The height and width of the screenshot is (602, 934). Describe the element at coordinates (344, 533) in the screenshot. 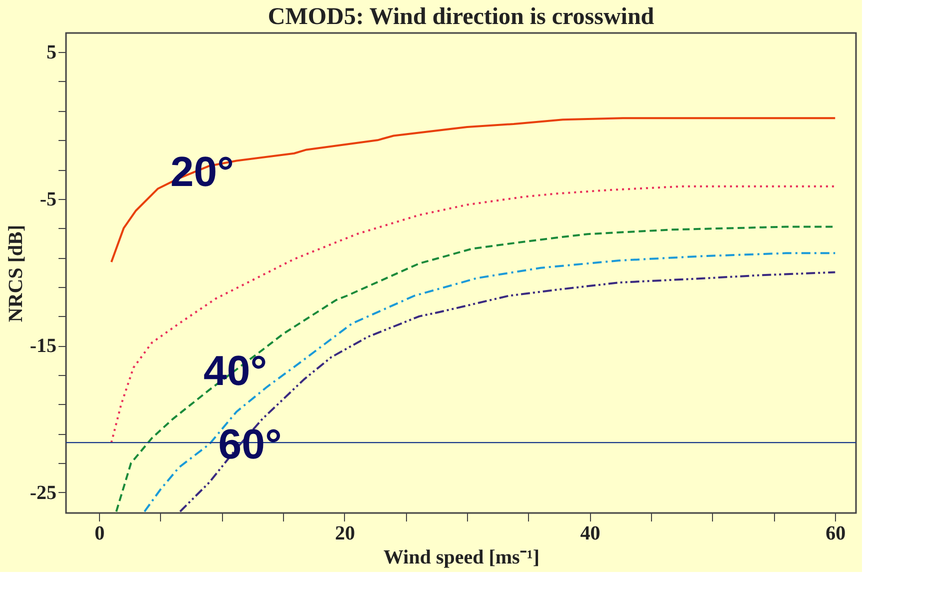

I see `x-tick-label: 20` at that location.